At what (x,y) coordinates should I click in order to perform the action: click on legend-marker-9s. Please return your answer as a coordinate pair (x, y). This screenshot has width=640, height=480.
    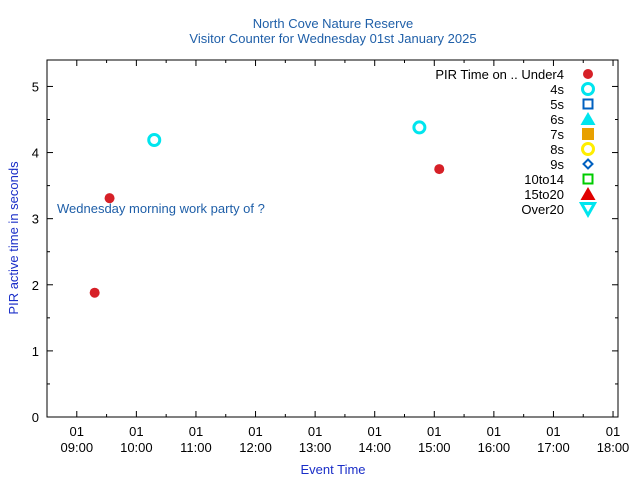
    Looking at the image, I should click on (588, 164).